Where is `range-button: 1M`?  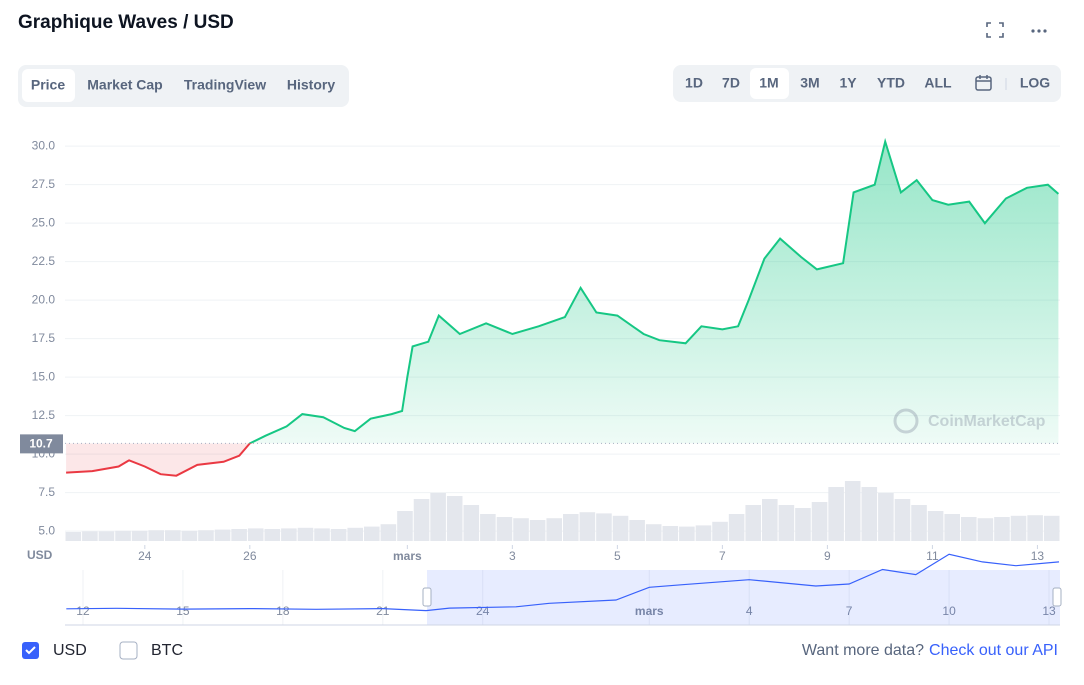
range-button: 1M is located at coordinates (768, 83).